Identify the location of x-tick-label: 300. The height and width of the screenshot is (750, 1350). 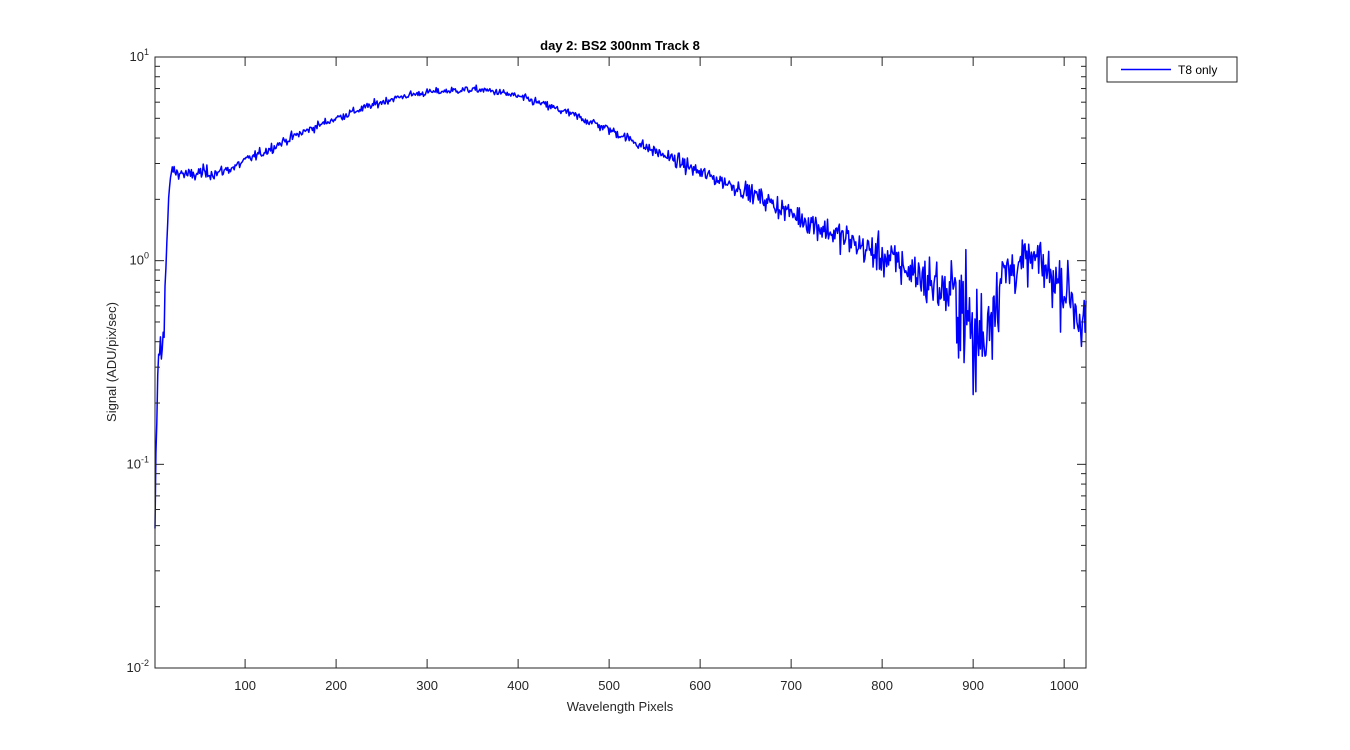
(427, 685).